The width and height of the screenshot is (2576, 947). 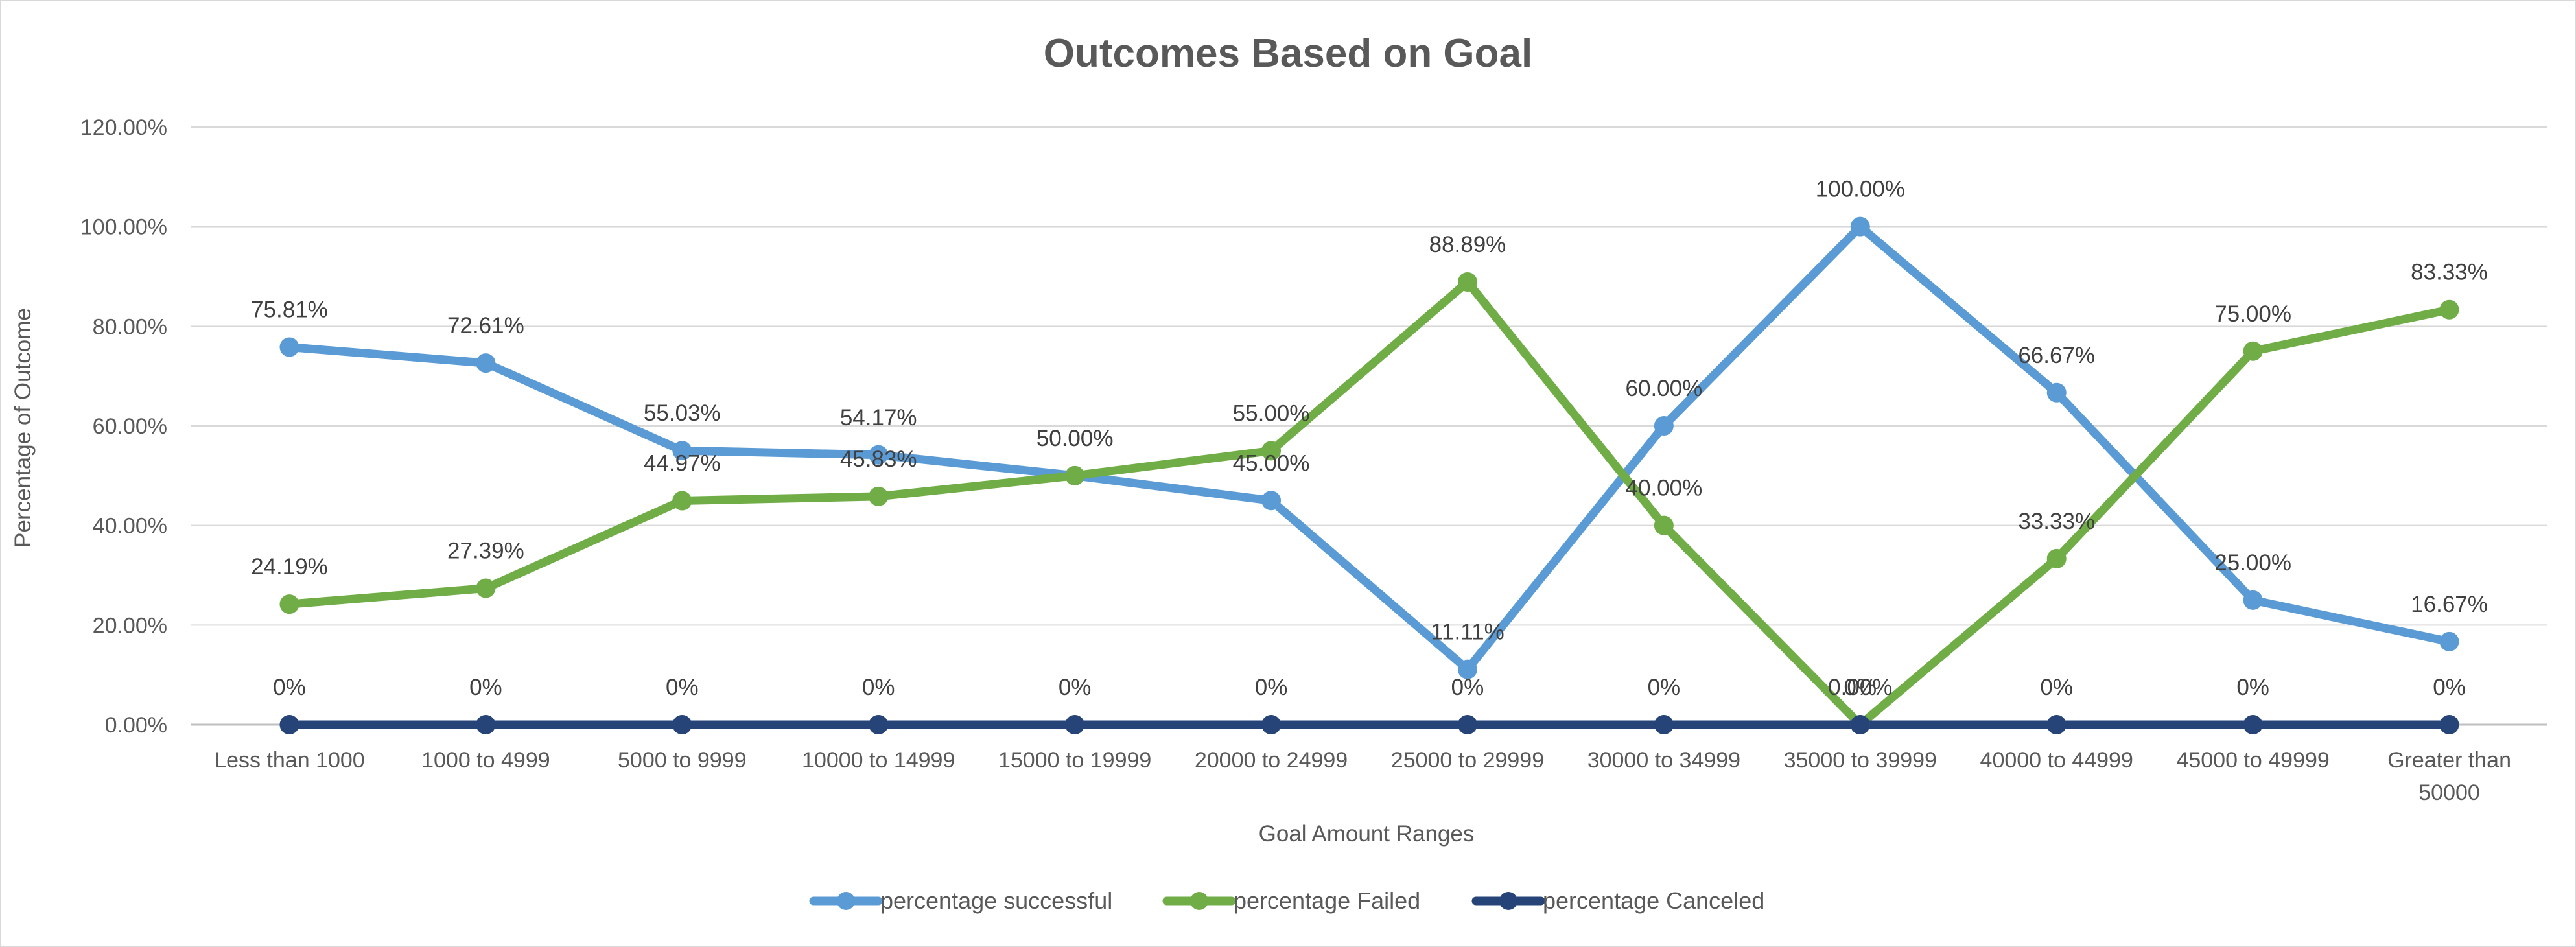 What do you see at coordinates (1074, 760) in the screenshot?
I see `x-tick-label: 15000 to 19999` at bounding box center [1074, 760].